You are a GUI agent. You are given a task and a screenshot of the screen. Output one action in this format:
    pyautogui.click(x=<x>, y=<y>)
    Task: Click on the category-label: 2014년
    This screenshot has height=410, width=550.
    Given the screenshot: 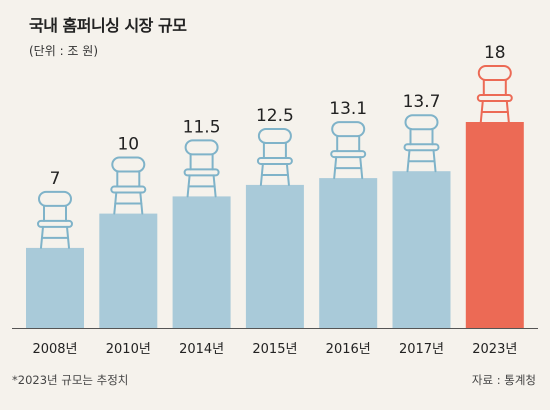 What is the action you would take?
    pyautogui.click(x=201, y=349)
    